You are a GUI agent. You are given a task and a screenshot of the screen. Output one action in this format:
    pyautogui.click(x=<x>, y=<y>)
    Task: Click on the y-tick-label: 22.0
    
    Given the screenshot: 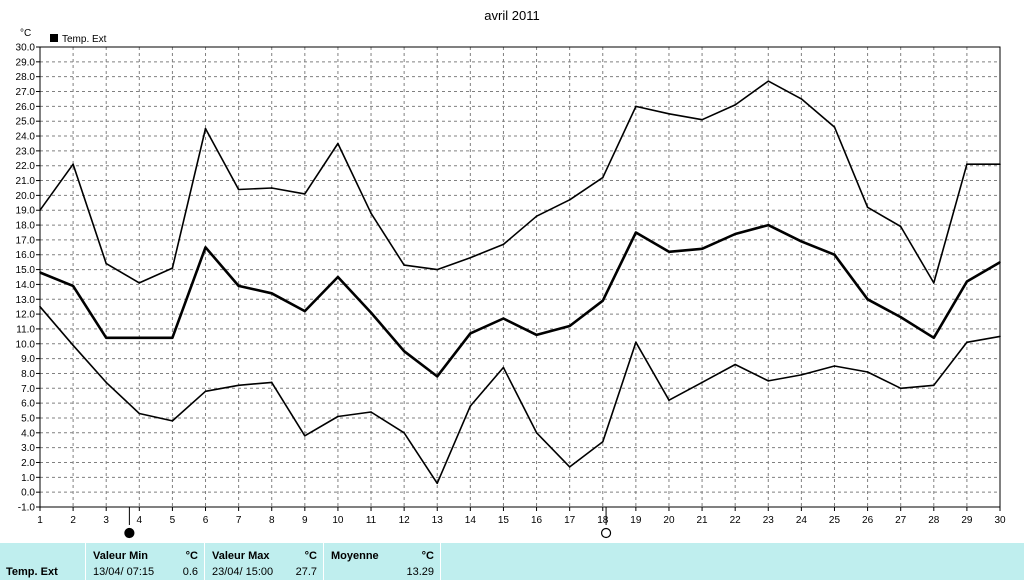 What is the action you would take?
    pyautogui.click(x=26, y=166)
    